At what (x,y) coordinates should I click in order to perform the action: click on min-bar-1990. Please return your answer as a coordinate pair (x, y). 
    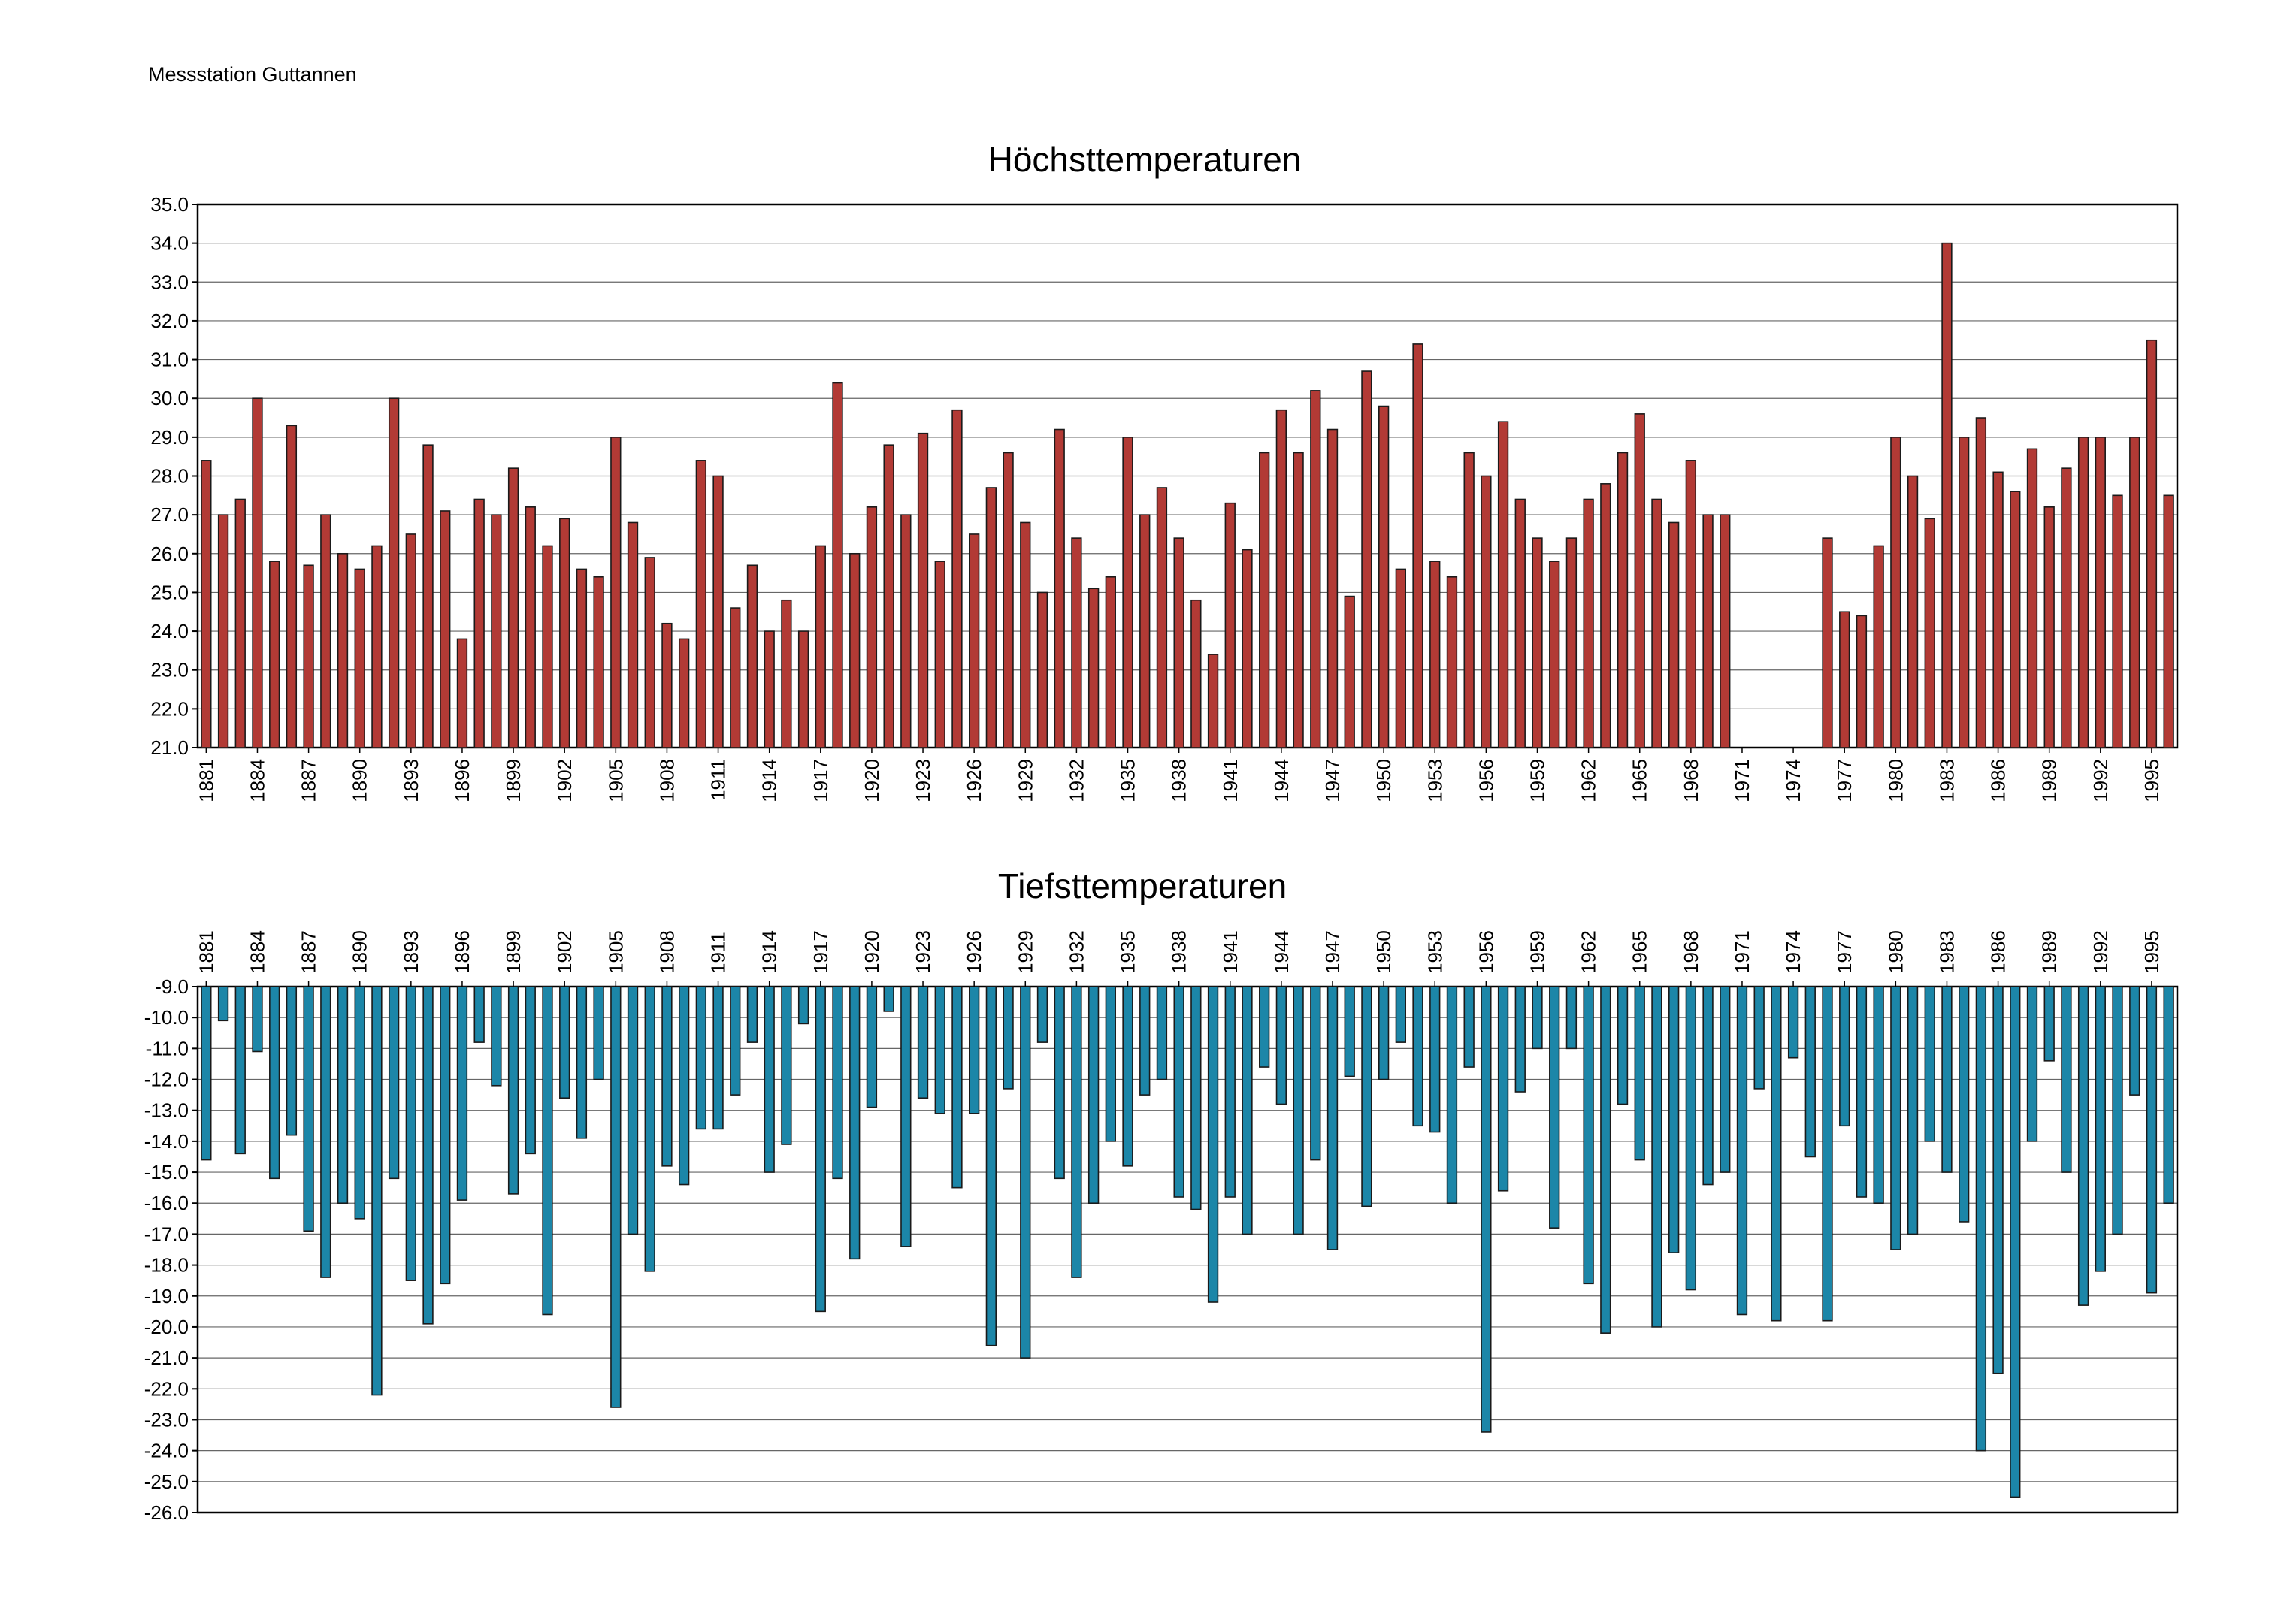
    Looking at the image, I should click on (2067, 1079).